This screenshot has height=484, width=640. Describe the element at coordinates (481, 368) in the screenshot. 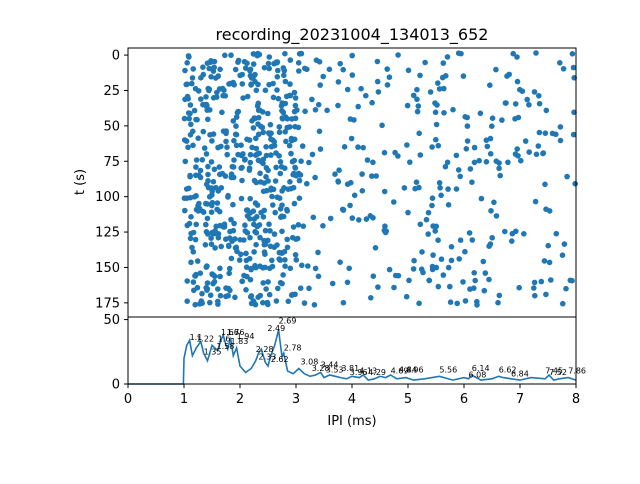

I see `histogram-annotation: 6.14` at that location.